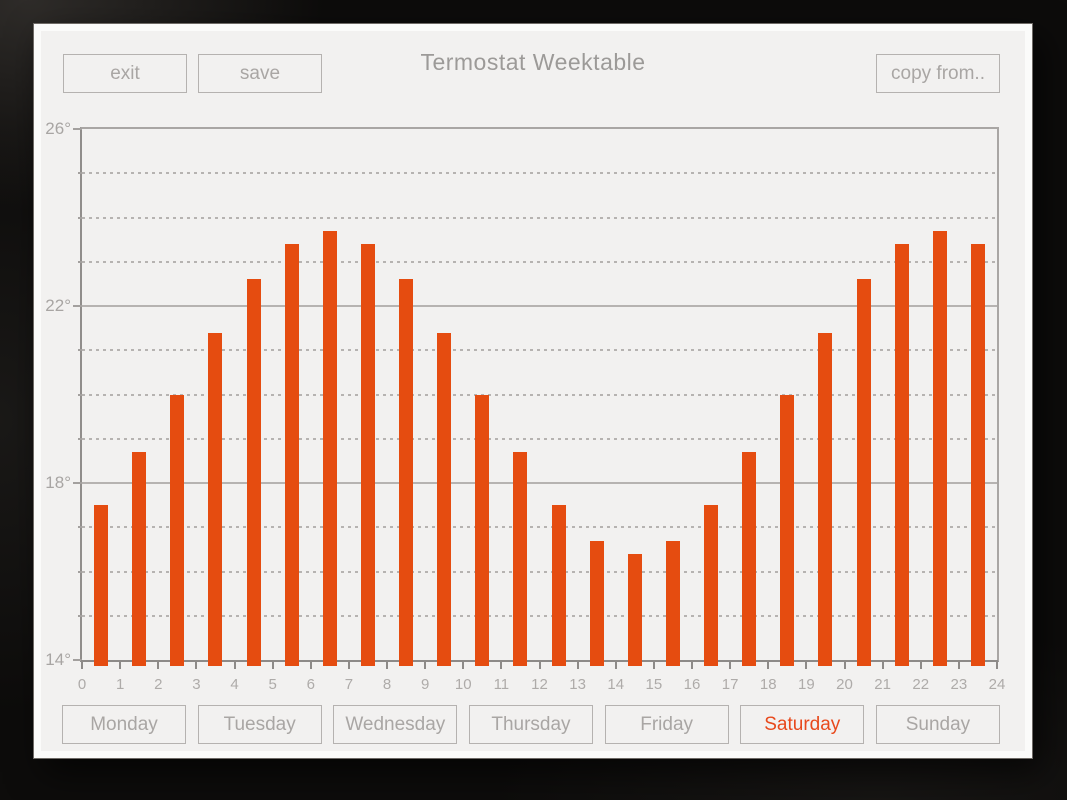  What do you see at coordinates (692, 684) in the screenshot?
I see `x-axis-tick-label: 16` at bounding box center [692, 684].